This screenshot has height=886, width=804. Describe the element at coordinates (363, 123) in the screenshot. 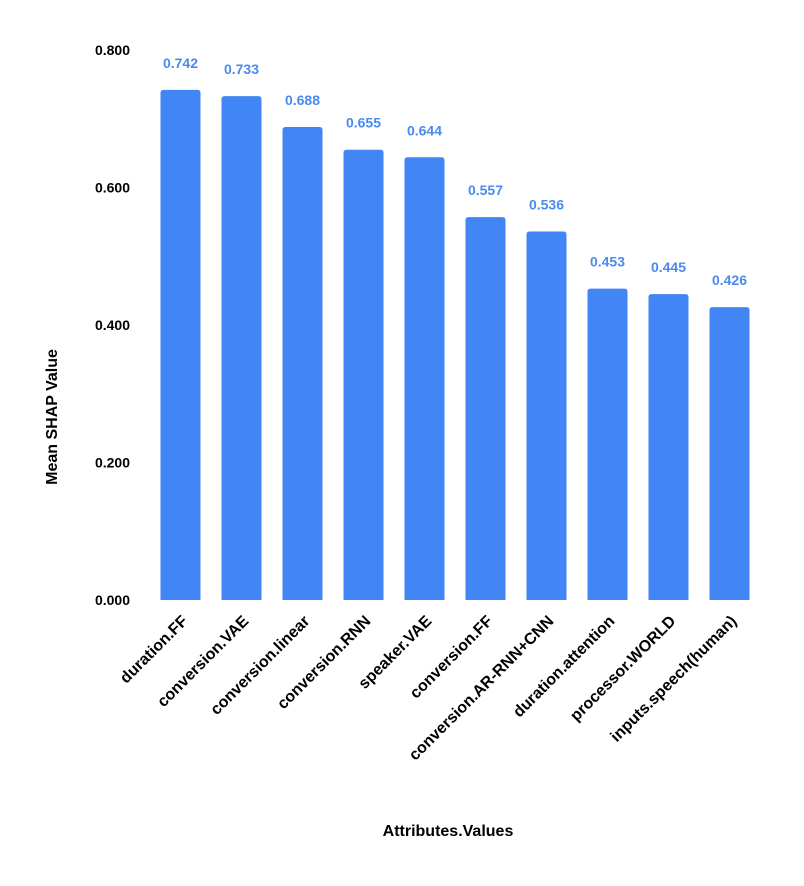

I see `data-label: 0.655` at that location.